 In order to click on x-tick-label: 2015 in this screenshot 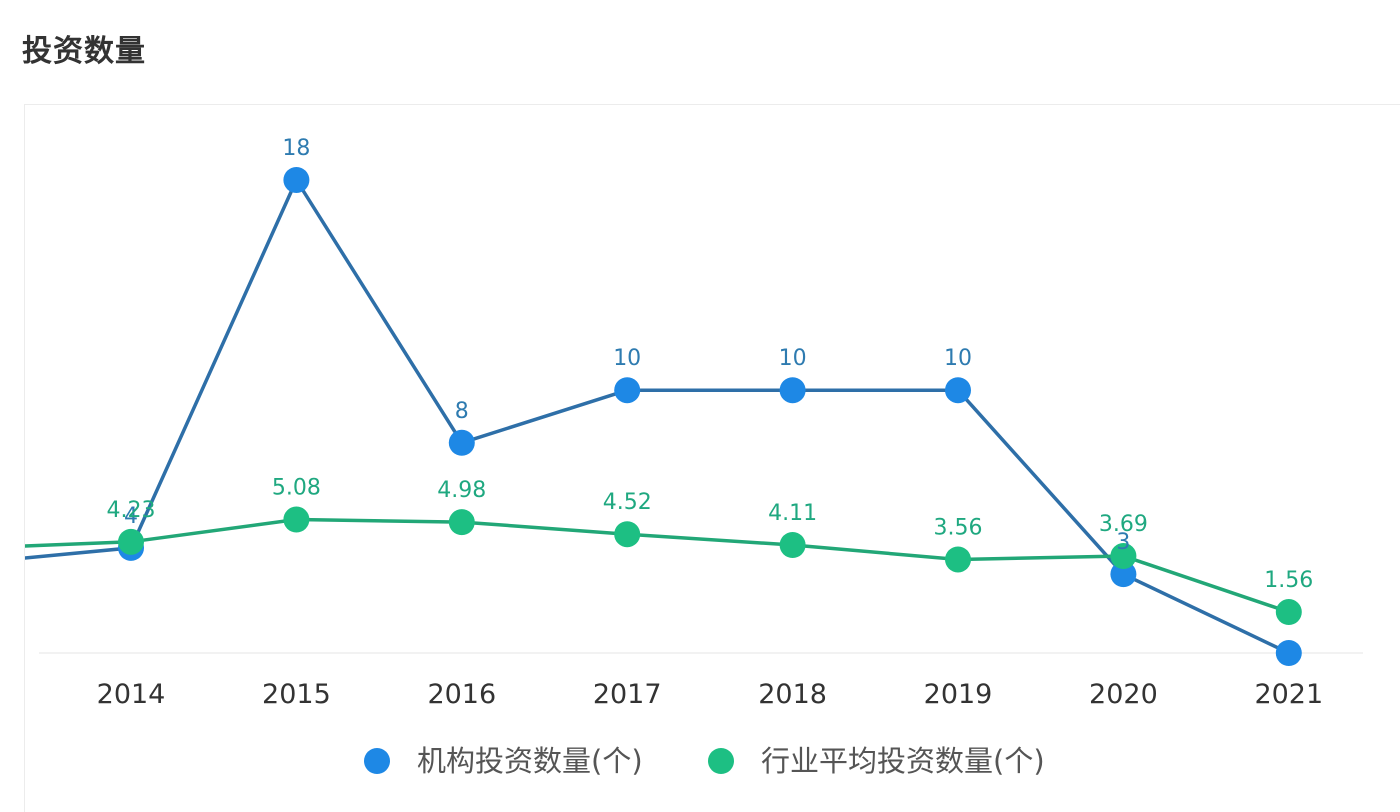, I will do `click(296, 694)`.